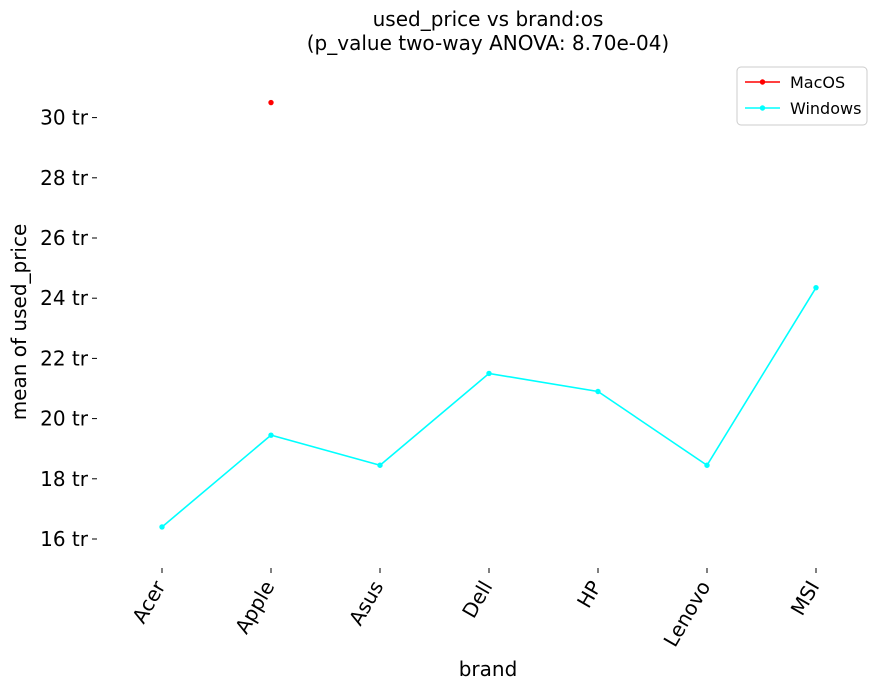  I want to click on x-axis-label: brand, so click(488, 669).